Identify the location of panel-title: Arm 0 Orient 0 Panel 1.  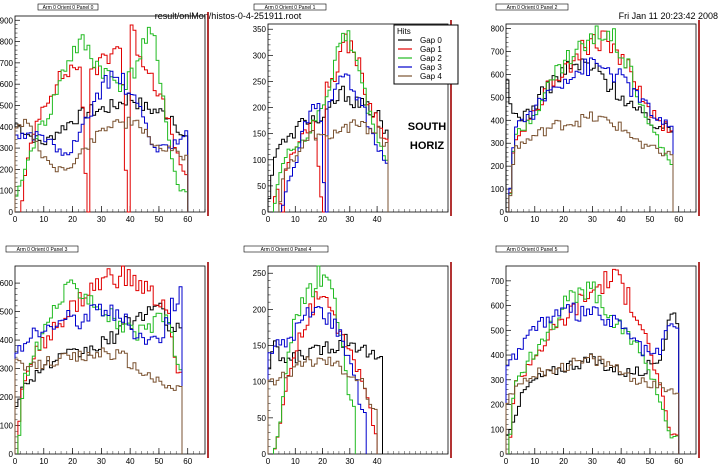
(290, 8).